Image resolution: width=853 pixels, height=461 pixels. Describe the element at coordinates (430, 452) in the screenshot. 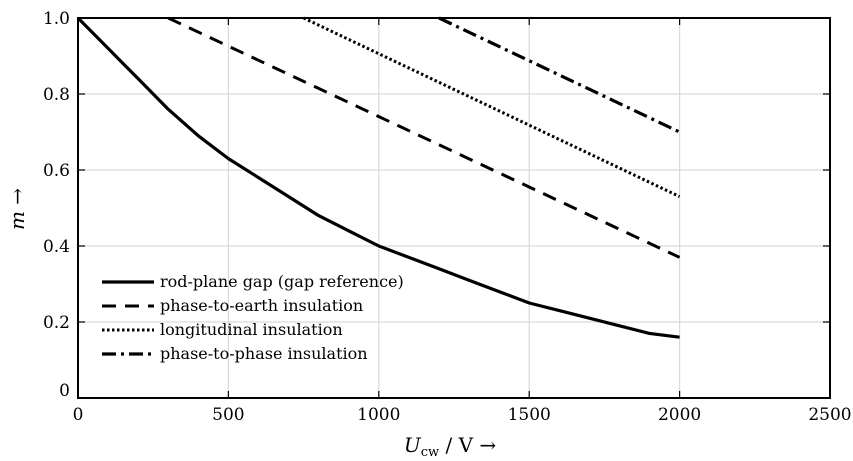

I see `x-axis-label-sub: cw` at that location.